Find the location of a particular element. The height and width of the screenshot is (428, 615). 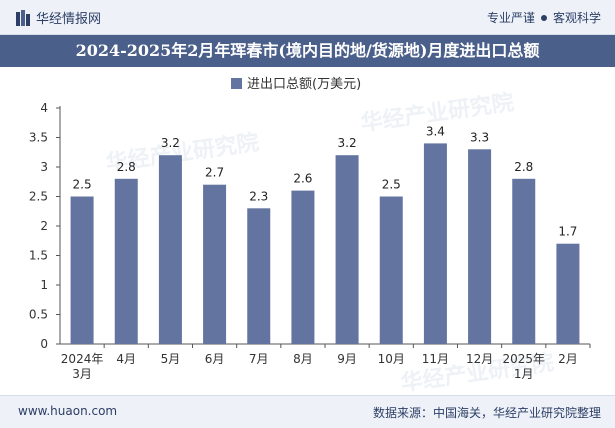

legend-swatch is located at coordinates (236, 83).